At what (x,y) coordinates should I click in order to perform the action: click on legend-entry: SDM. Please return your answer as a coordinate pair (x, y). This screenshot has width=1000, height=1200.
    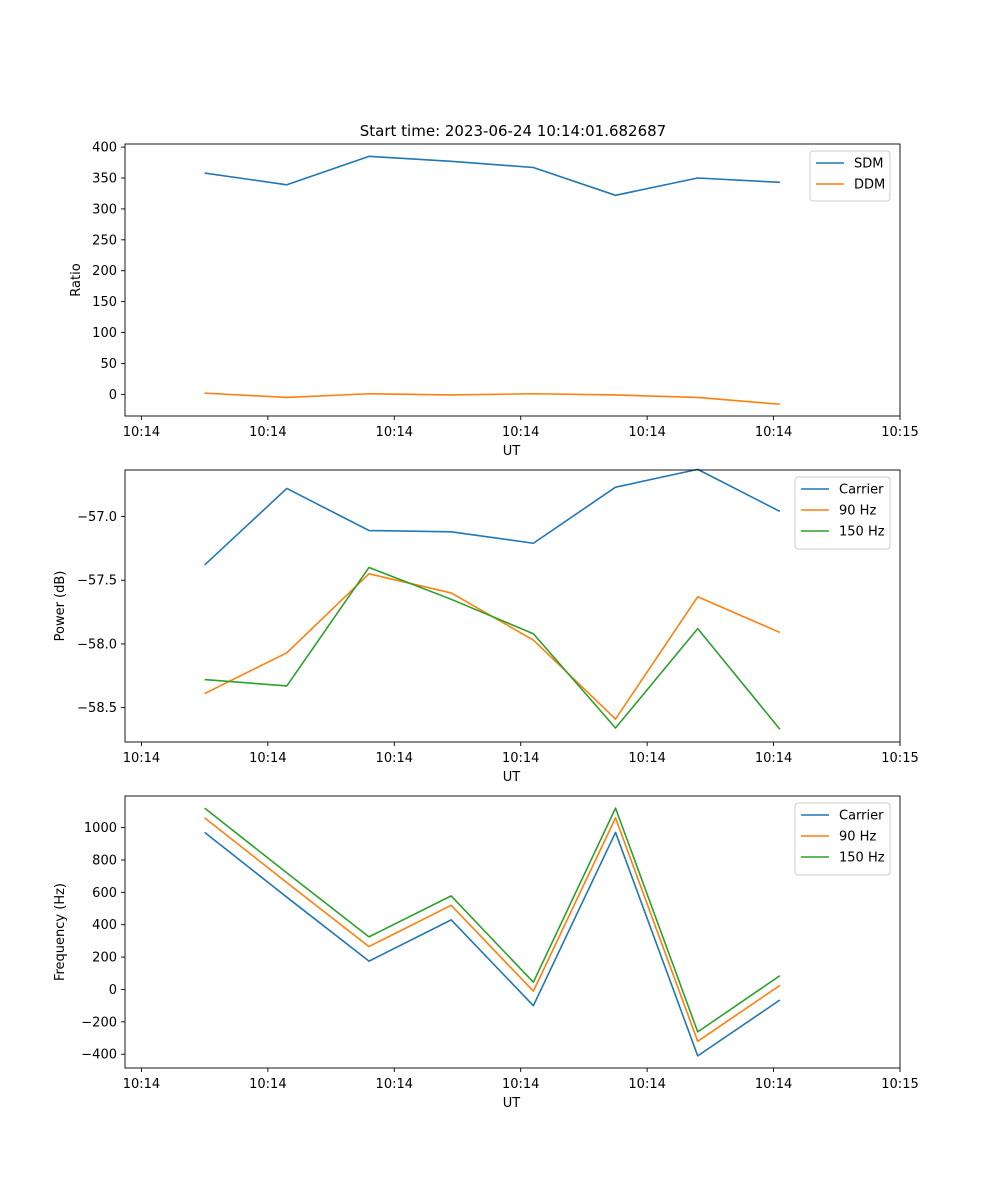
    Looking at the image, I should click on (868, 164).